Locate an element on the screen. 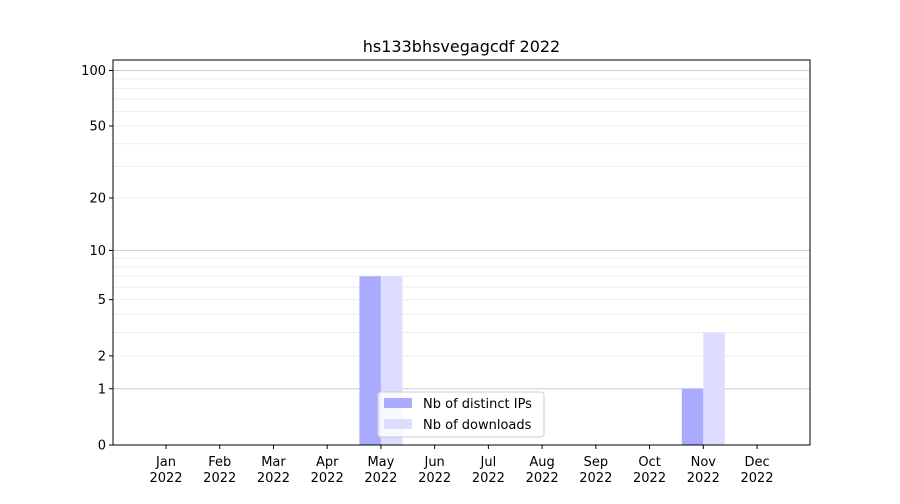  y-tick-label: 20 is located at coordinates (97, 198).